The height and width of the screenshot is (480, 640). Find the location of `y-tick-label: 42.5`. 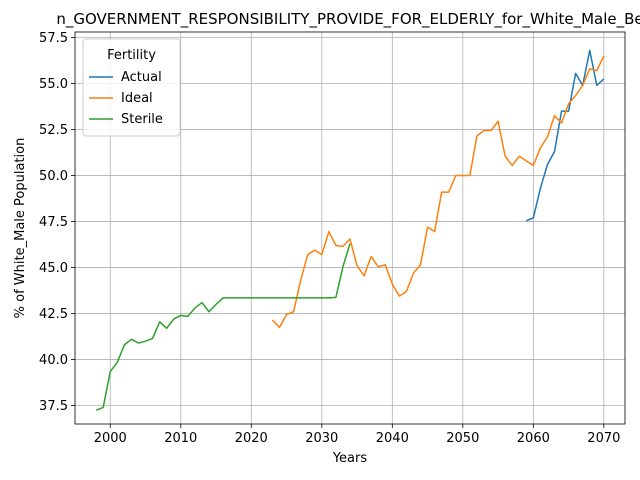

y-tick-label: 42.5 is located at coordinates (53, 314).